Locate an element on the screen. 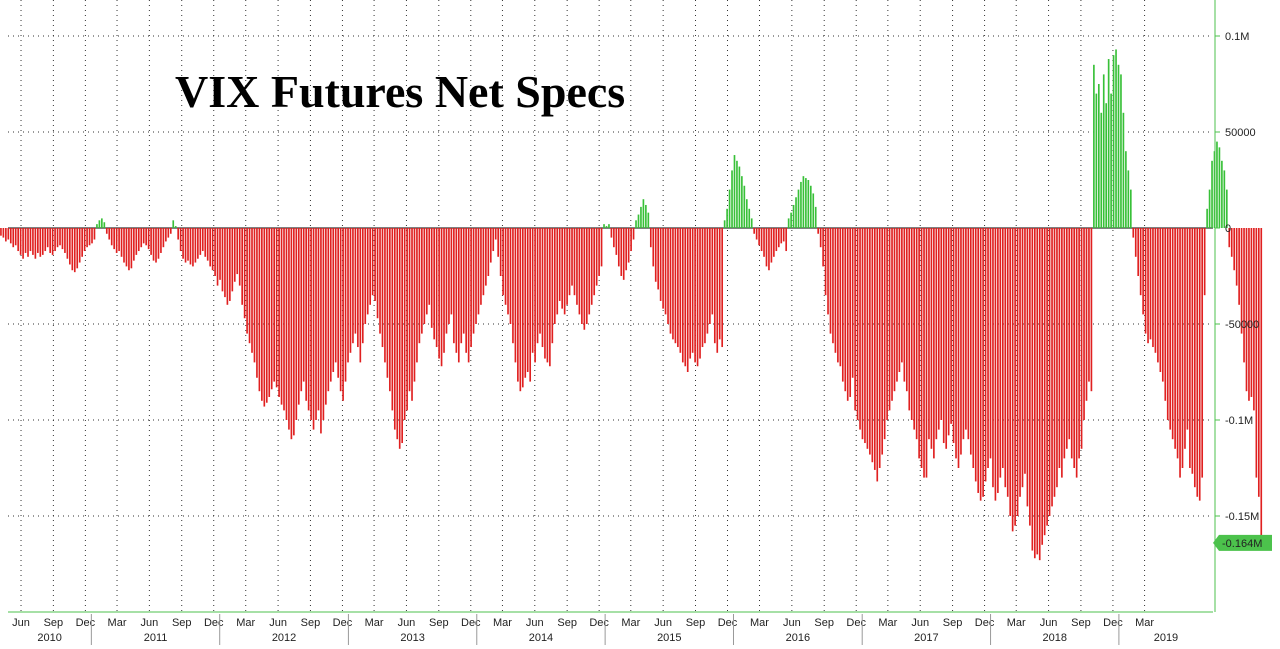 This screenshot has height=649, width=1280. last-value-badge is located at coordinates (1245, 542).